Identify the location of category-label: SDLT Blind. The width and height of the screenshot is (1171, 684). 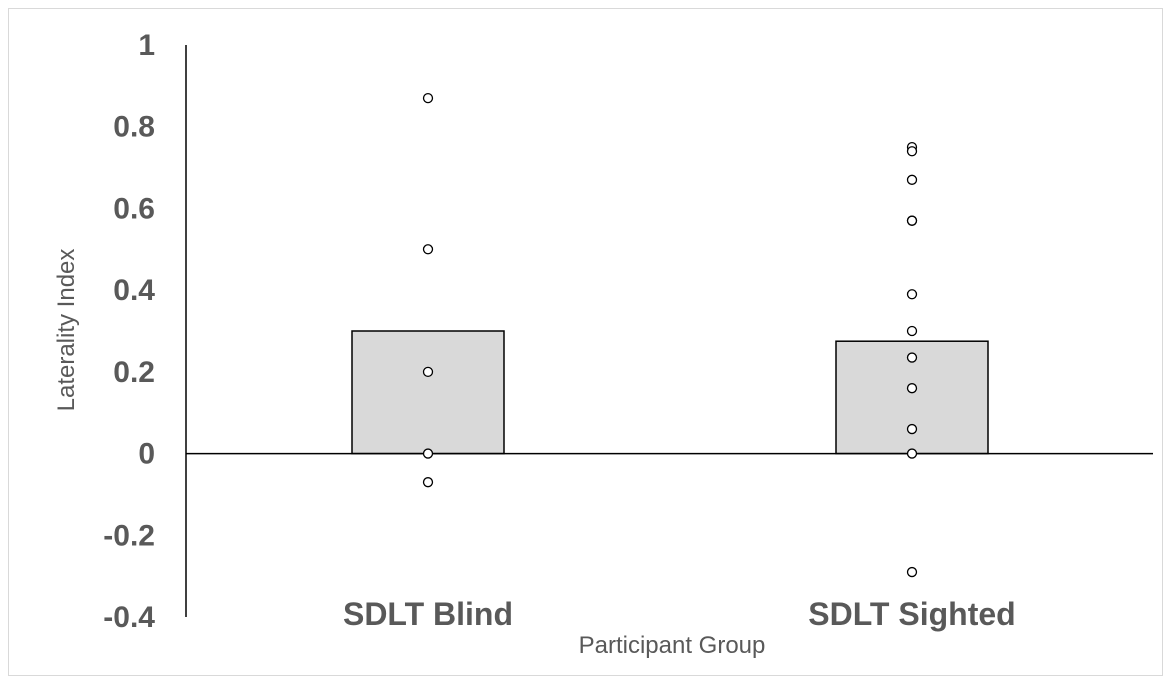
(428, 614).